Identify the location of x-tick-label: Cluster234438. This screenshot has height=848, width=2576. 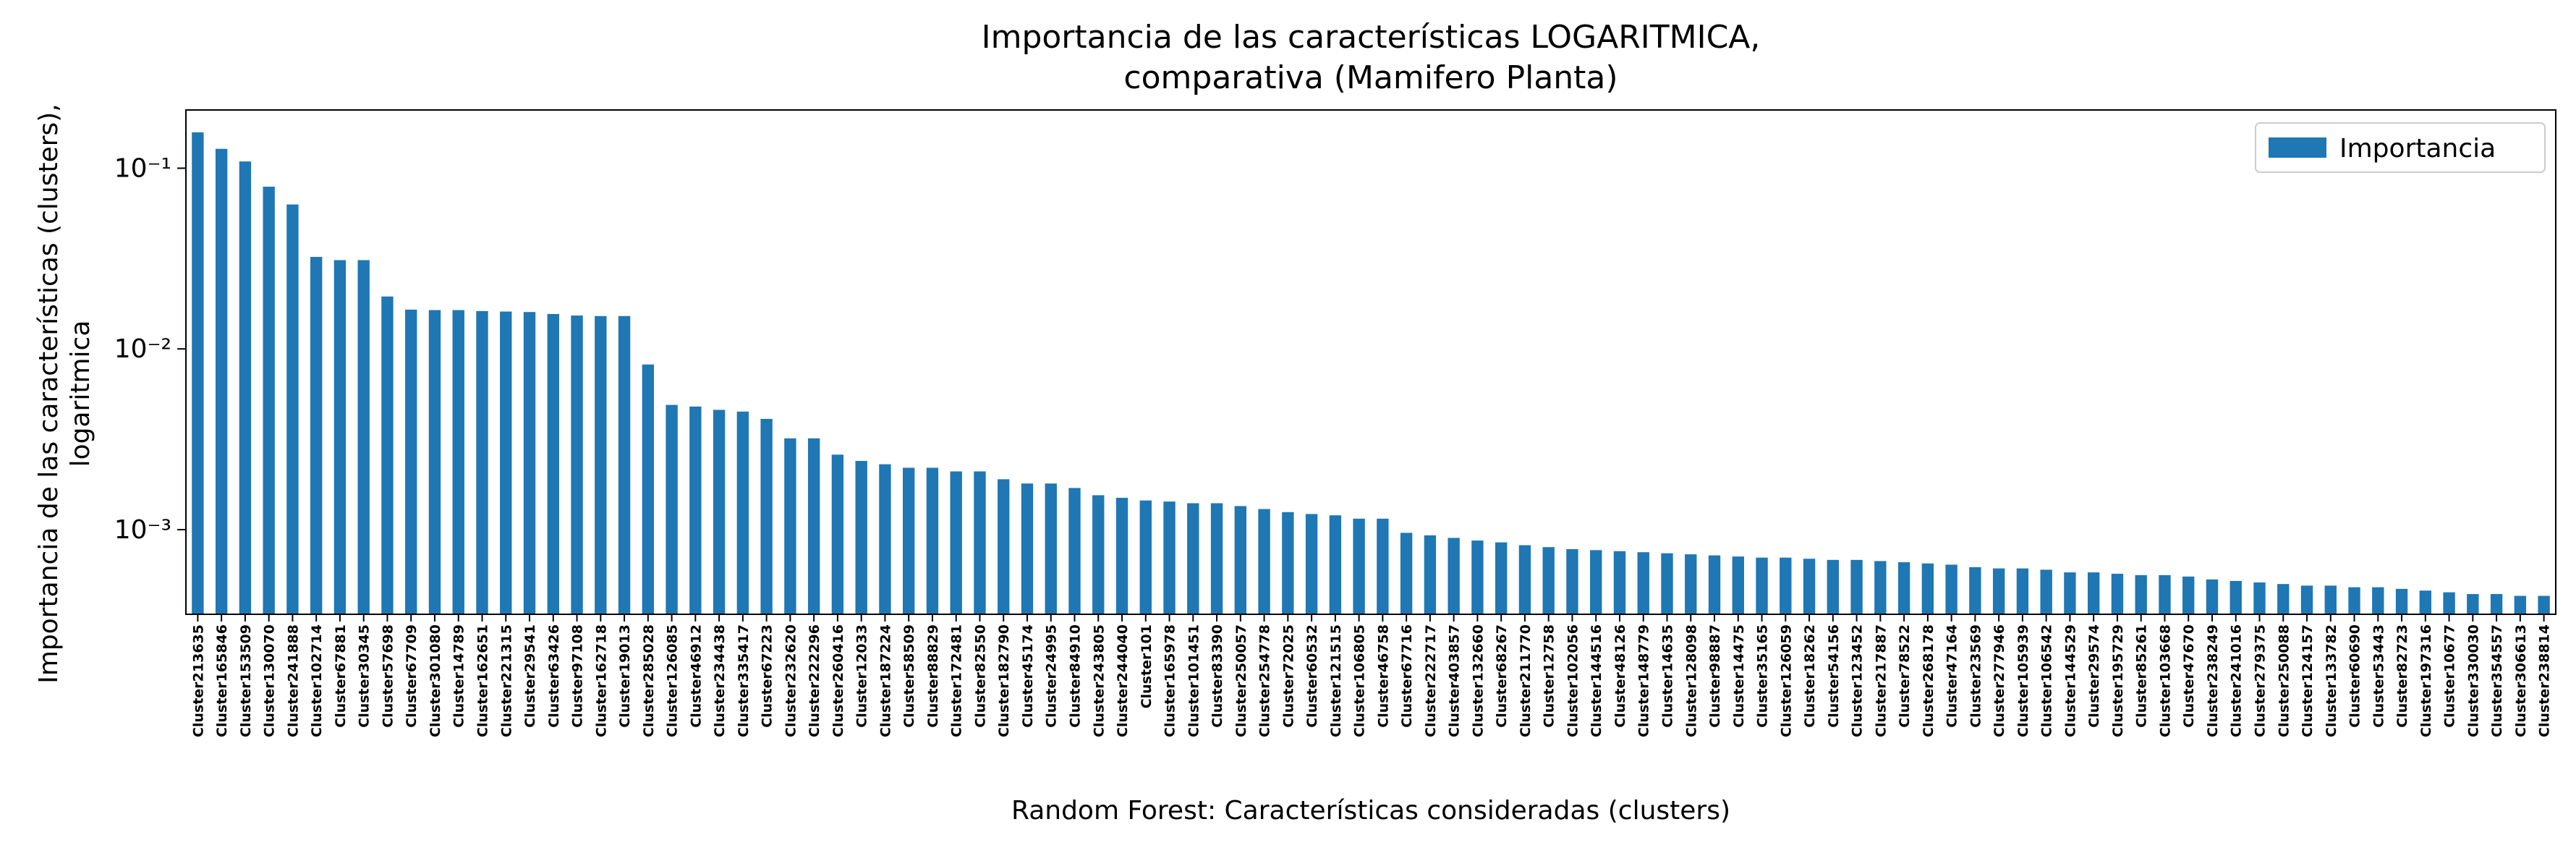
(720, 680).